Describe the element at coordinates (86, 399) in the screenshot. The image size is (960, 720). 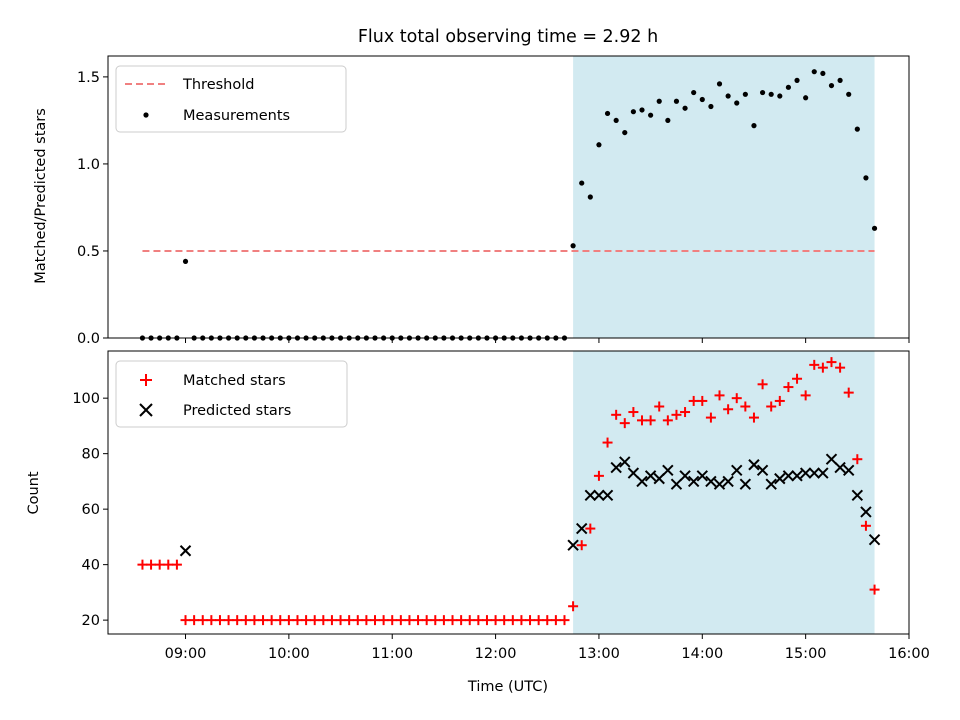
I see `bottom-y-tick-label: 100` at that location.